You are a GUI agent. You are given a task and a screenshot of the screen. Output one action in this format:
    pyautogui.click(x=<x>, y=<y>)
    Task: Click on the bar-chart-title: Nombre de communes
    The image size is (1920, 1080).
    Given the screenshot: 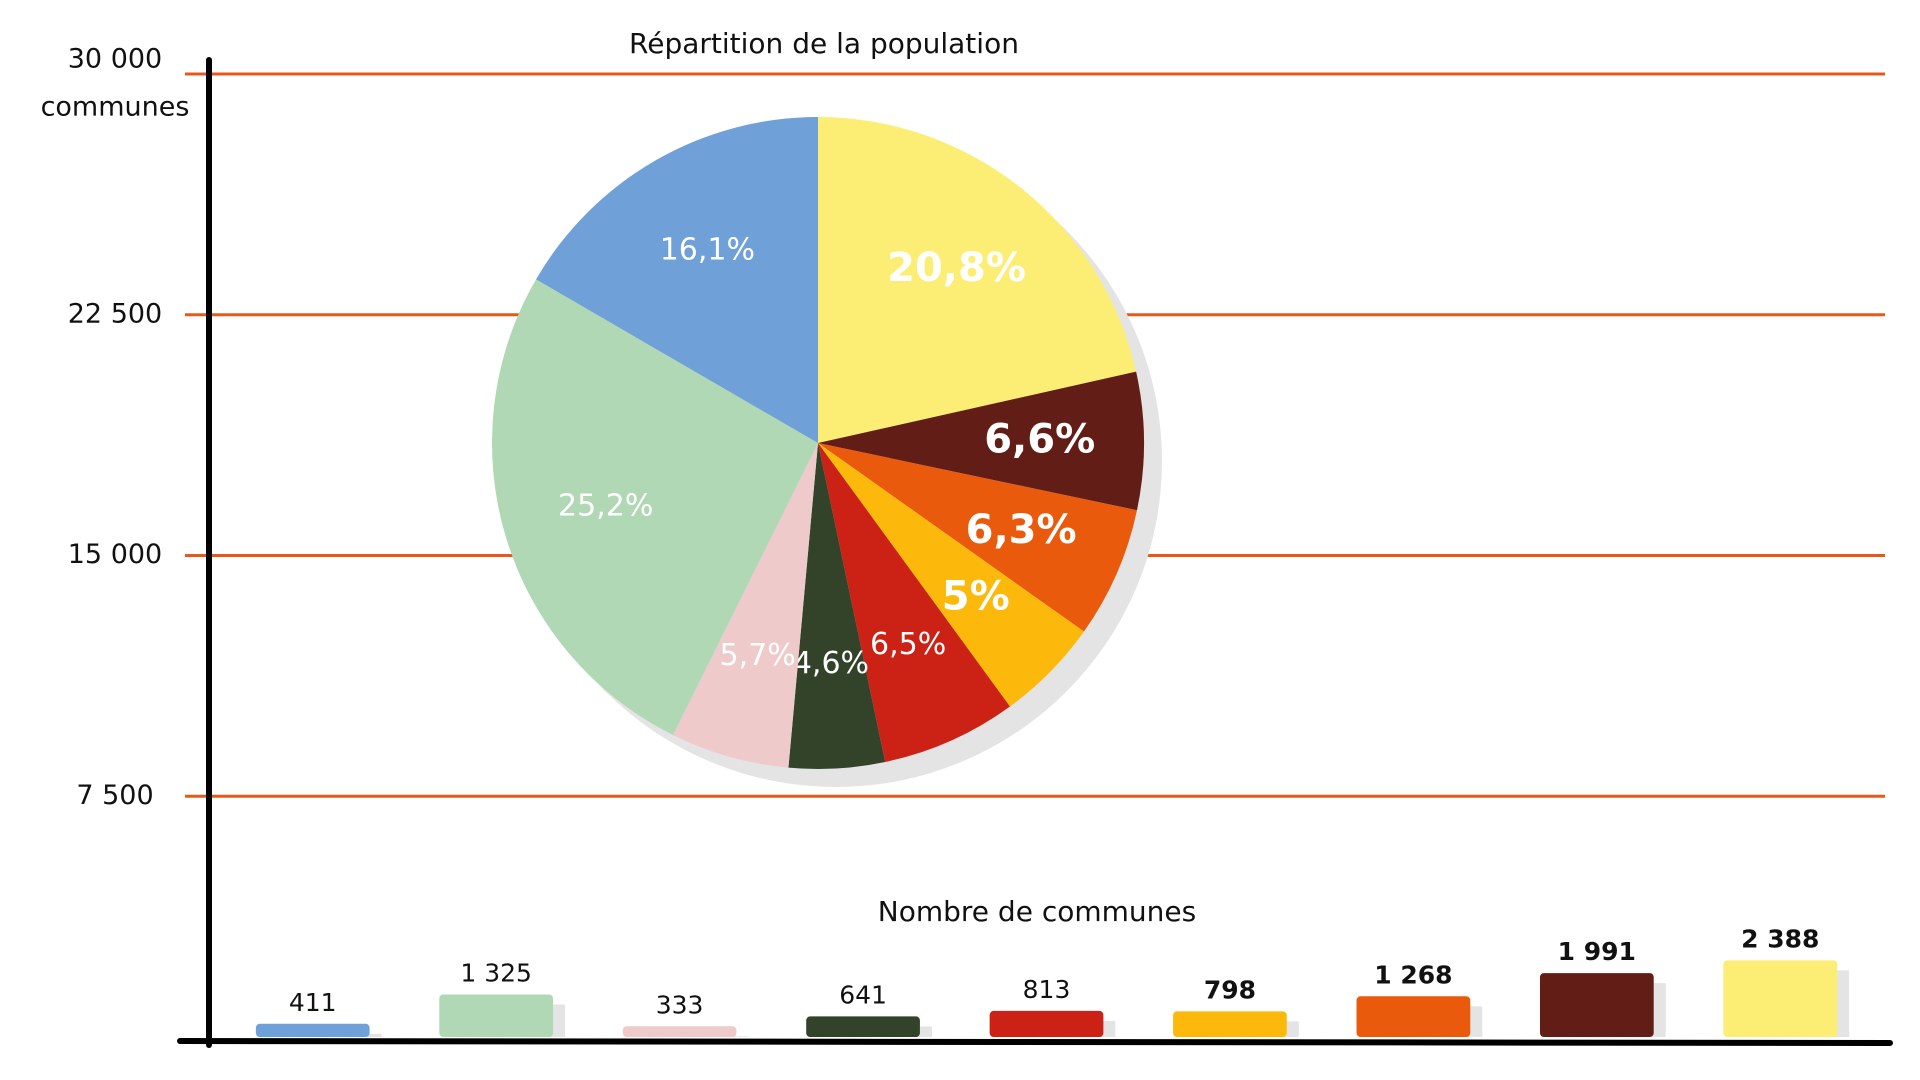 What is the action you would take?
    pyautogui.click(x=1037, y=911)
    